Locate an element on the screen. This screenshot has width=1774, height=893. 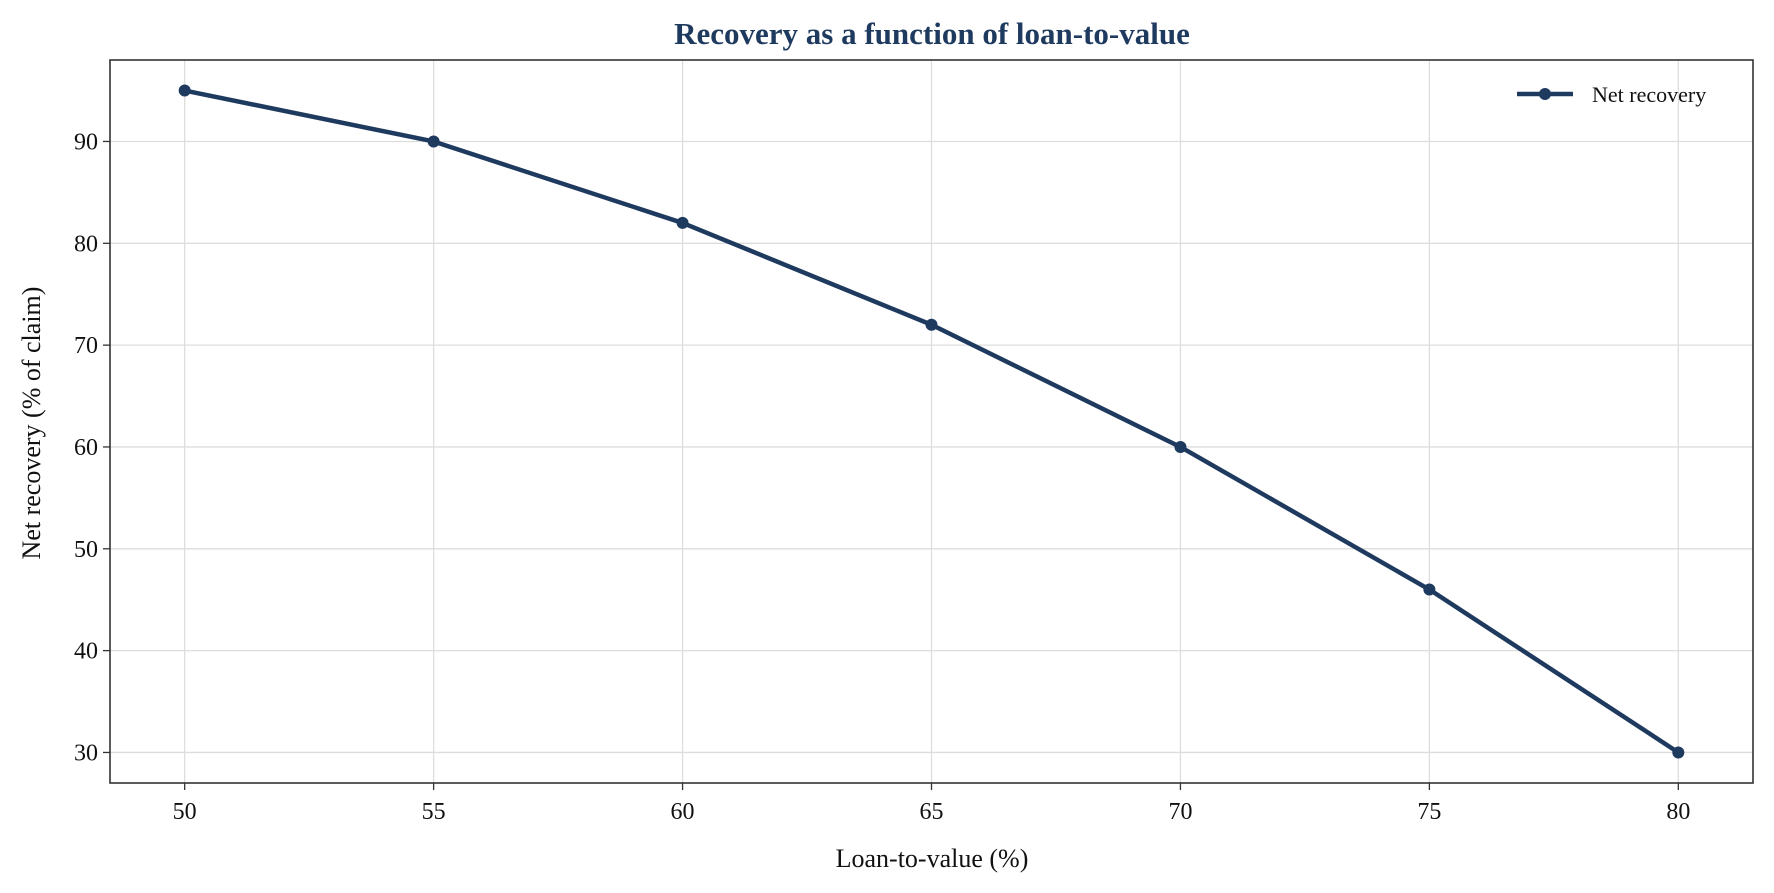
x-tick-label-60: 60 is located at coordinates (683, 812).